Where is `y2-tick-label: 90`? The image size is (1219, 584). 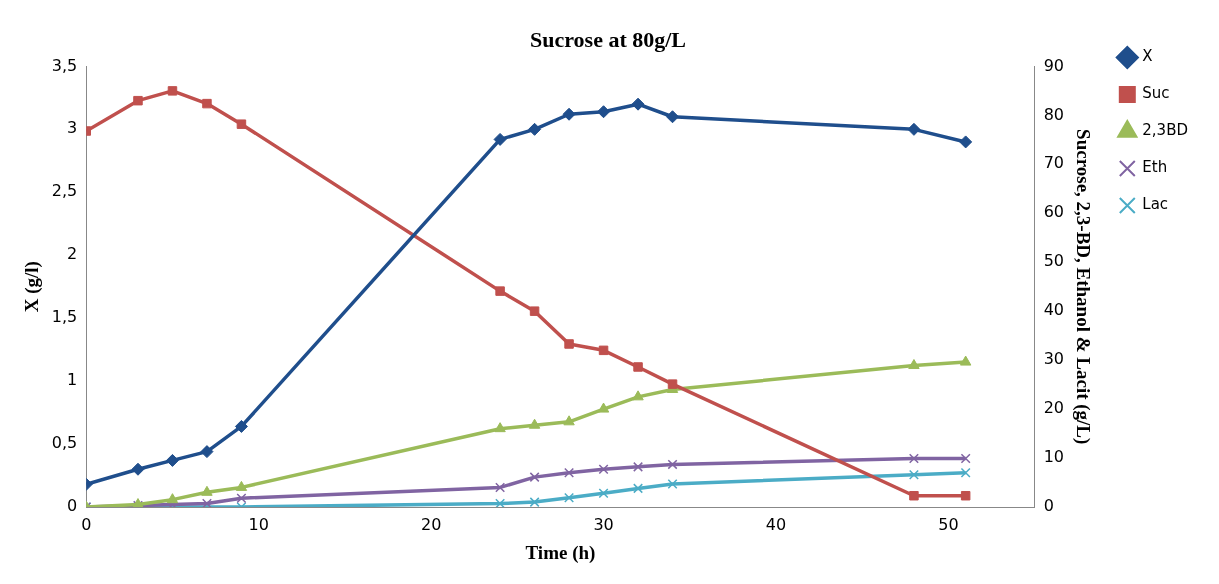
y2-tick-label: 90 is located at coordinates (1053, 65).